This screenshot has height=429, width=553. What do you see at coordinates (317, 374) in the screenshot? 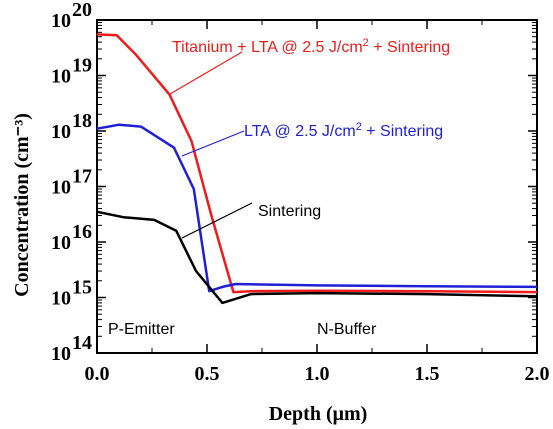
I see `x-tick-label: 1.0` at bounding box center [317, 374].